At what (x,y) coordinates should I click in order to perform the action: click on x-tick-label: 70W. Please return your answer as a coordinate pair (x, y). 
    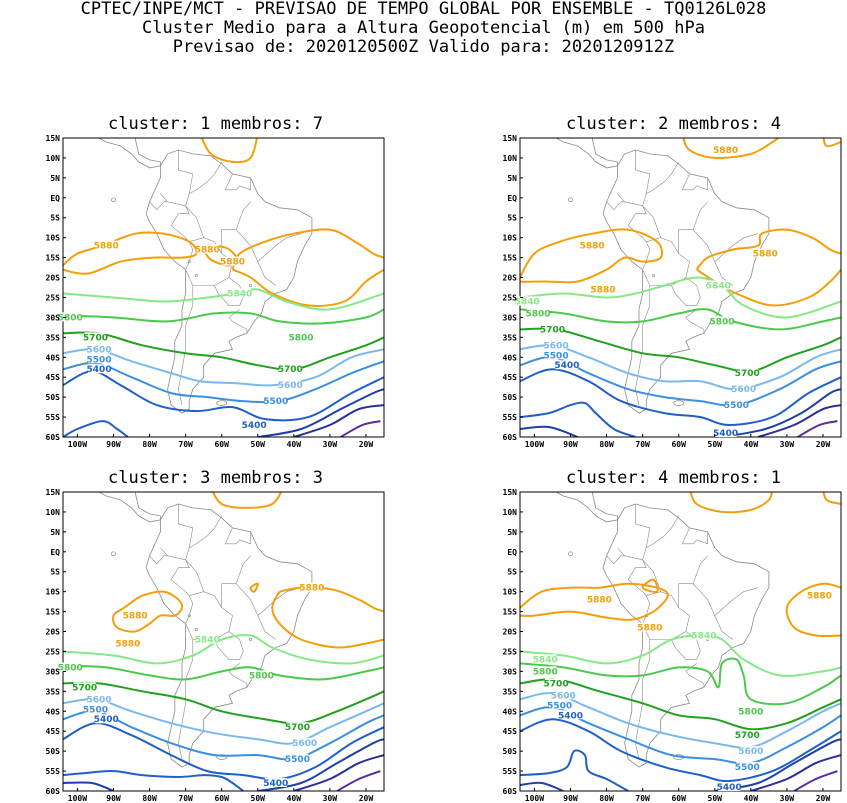
    Looking at the image, I should click on (185, 444).